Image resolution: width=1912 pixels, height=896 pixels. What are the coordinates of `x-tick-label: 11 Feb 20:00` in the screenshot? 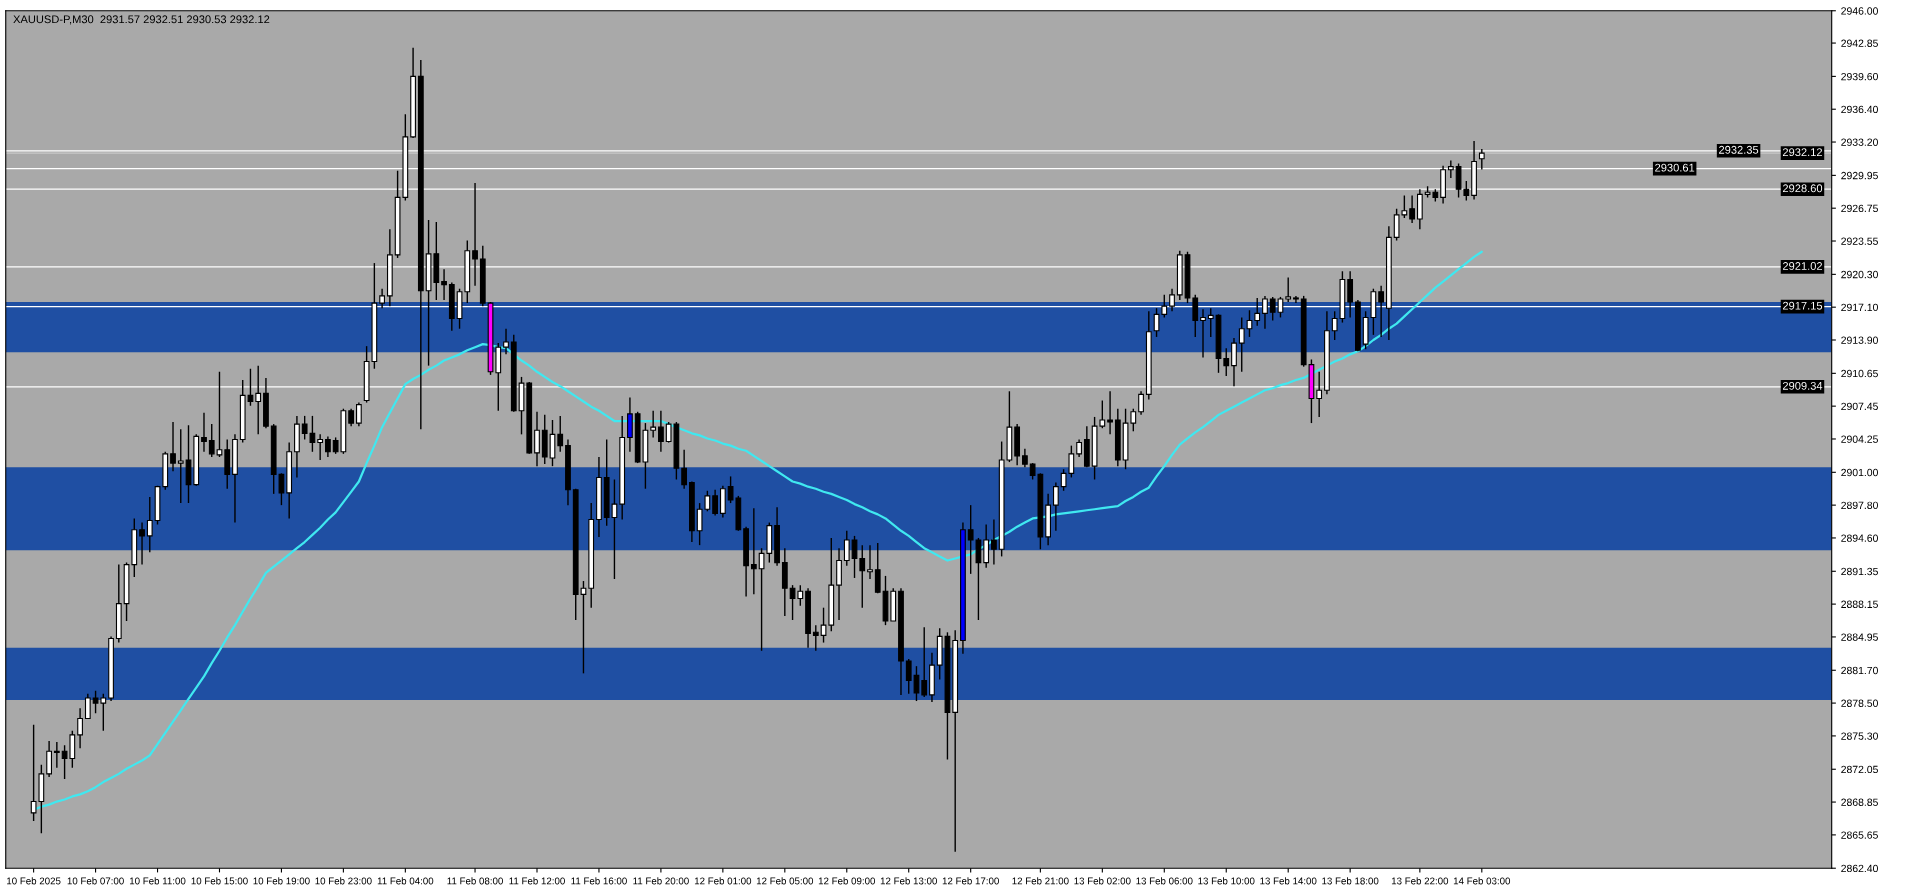 It's located at (661, 881).